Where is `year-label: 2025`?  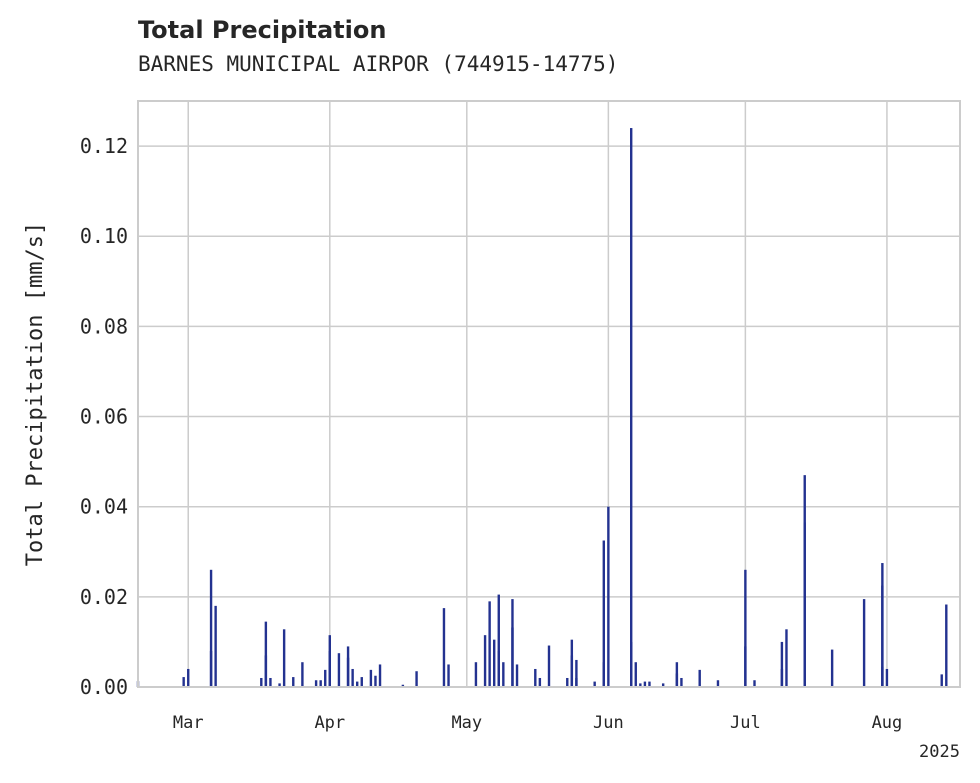
year-label: 2025 is located at coordinates (939, 752).